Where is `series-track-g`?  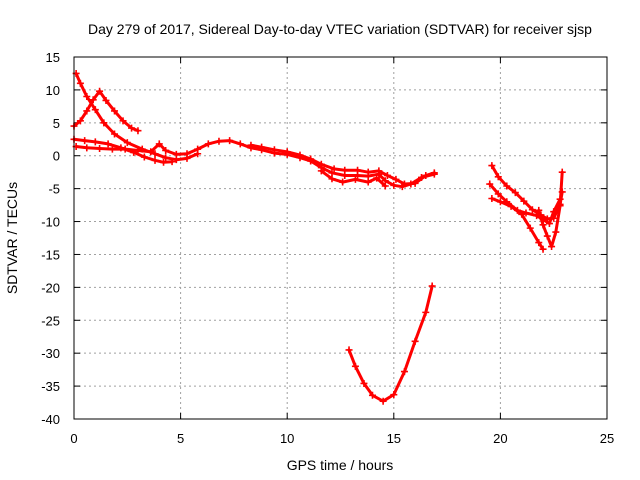
series-track-g is located at coordinates (390, 343).